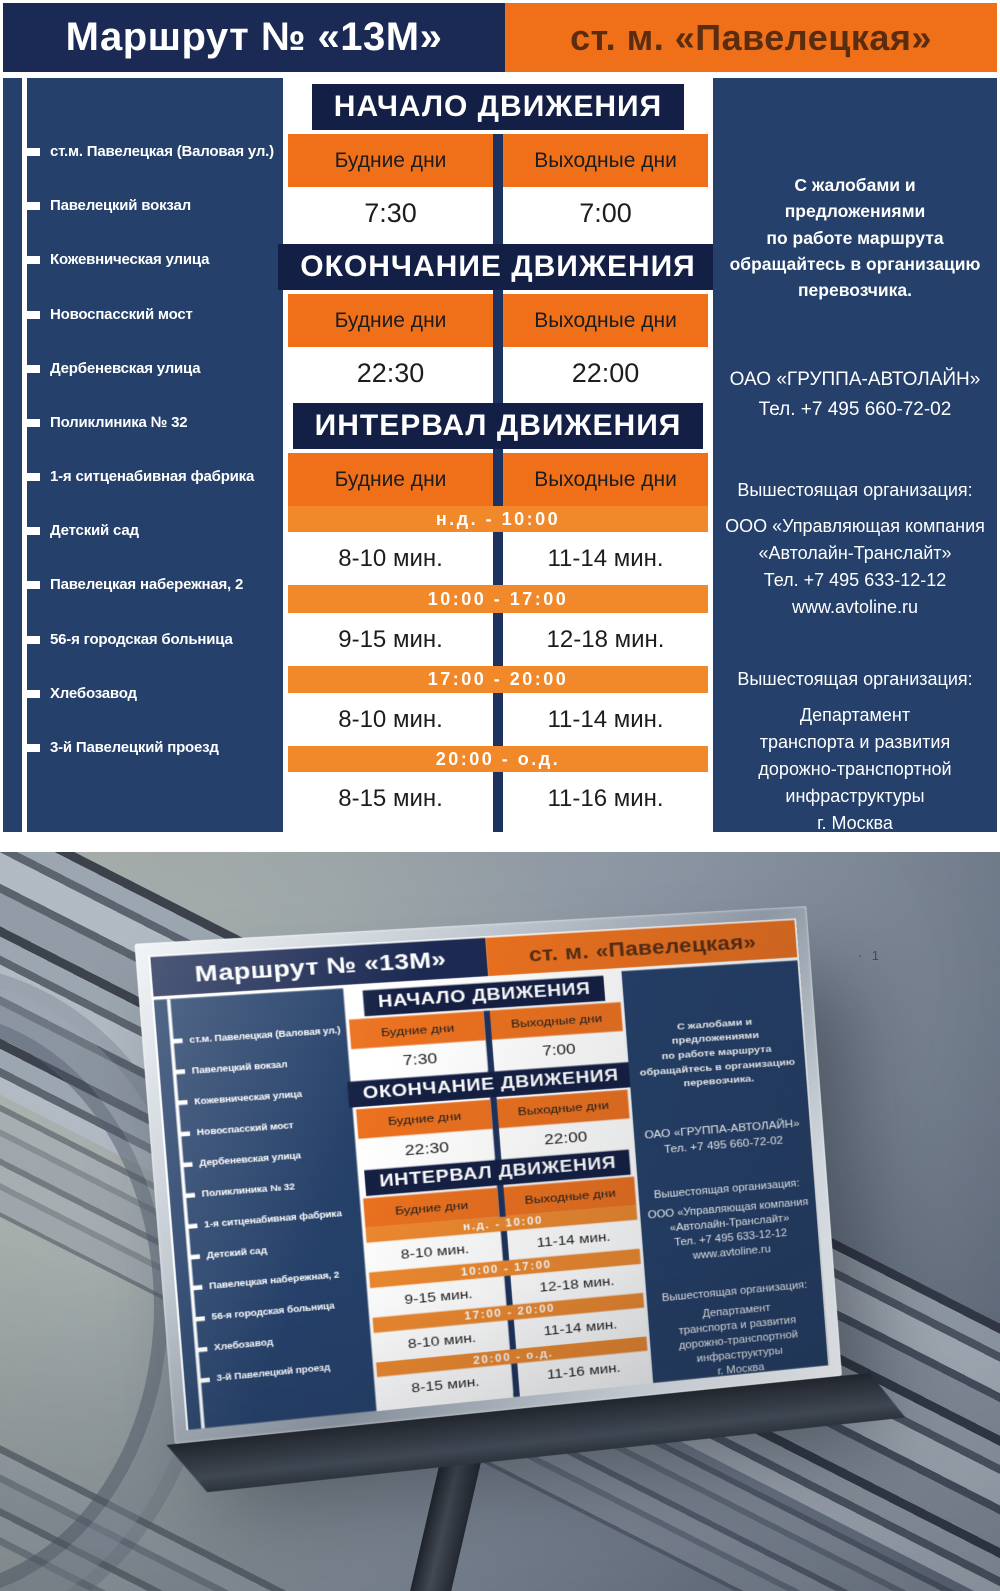 The width and height of the screenshot is (1000, 1591). Describe the element at coordinates (605, 639) in the screenshot. I see `interval-weekend: 12-18 мин.` at that location.